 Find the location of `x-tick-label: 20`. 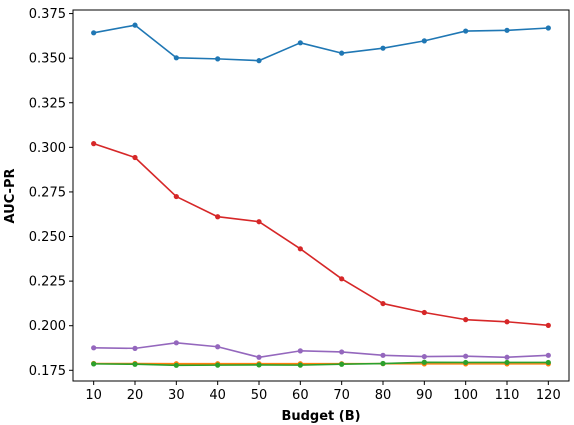

x-tick-label: 20 is located at coordinates (135, 395).